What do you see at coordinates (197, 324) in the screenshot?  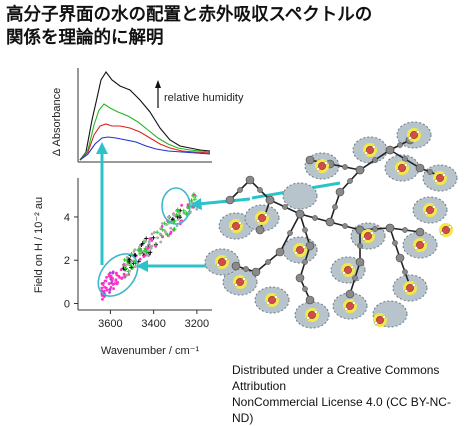 I see `x-tick-label: 3200` at bounding box center [197, 324].